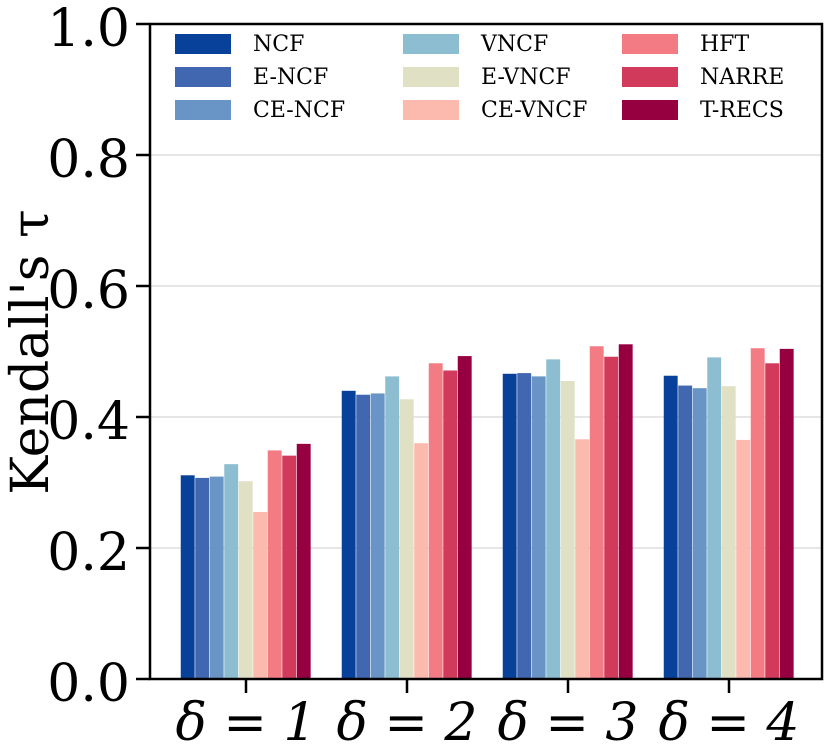 The image size is (830, 755). Describe the element at coordinates (88, 160) in the screenshot. I see `y-tick-label: 0.8` at that location.